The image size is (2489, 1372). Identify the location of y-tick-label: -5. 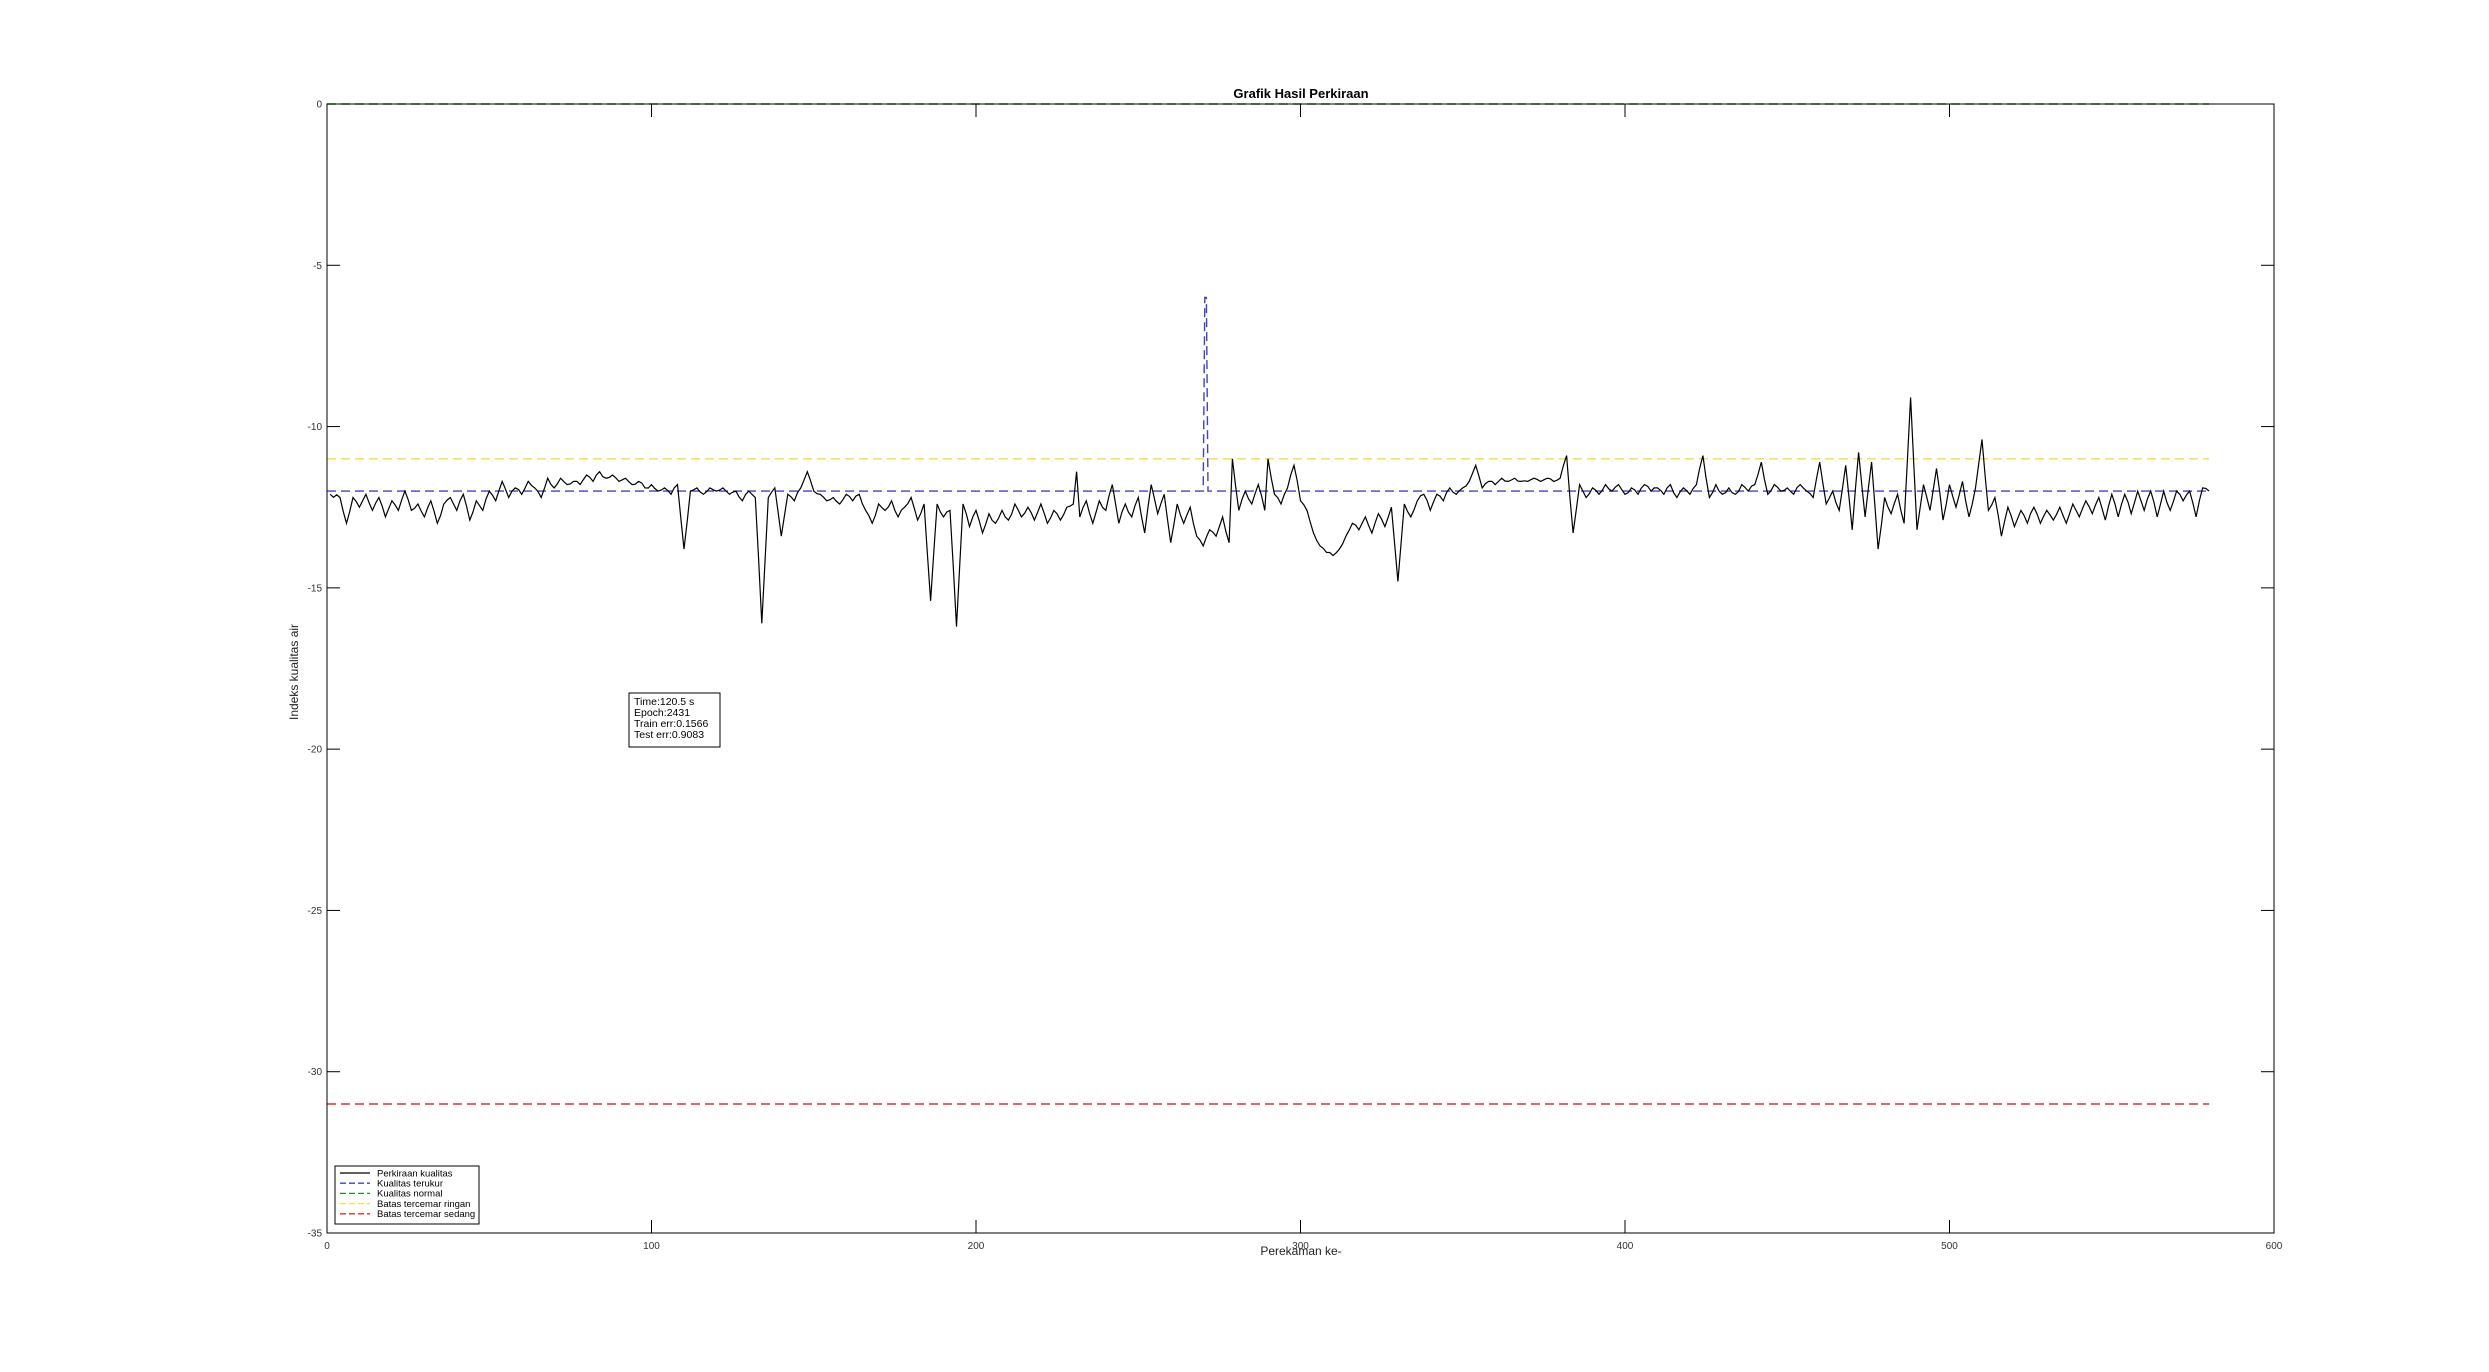
(317, 266).